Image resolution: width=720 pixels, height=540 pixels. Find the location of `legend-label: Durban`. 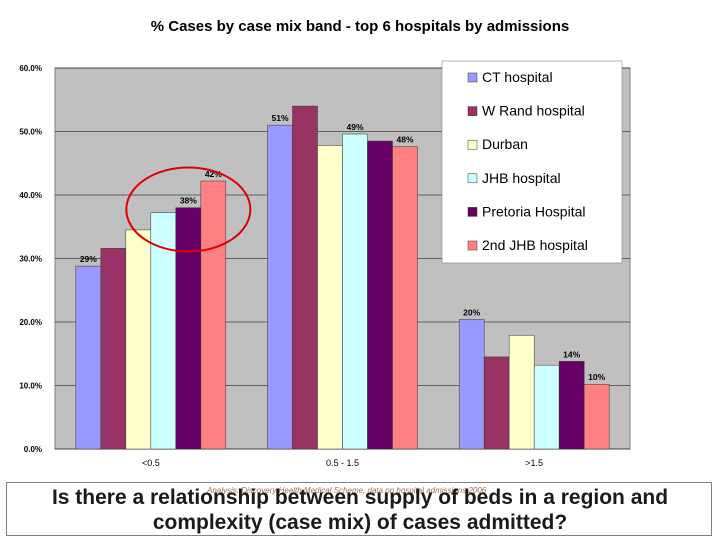

legend-label: Durban is located at coordinates (505, 144).